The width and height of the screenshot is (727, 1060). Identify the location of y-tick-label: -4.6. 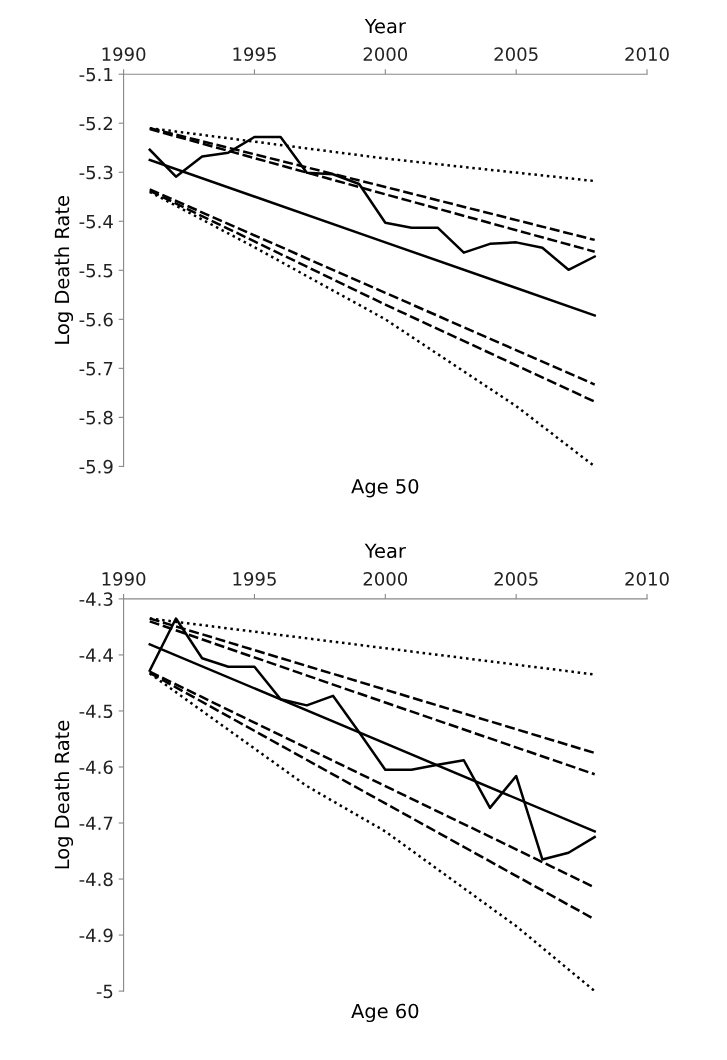
(96, 767).